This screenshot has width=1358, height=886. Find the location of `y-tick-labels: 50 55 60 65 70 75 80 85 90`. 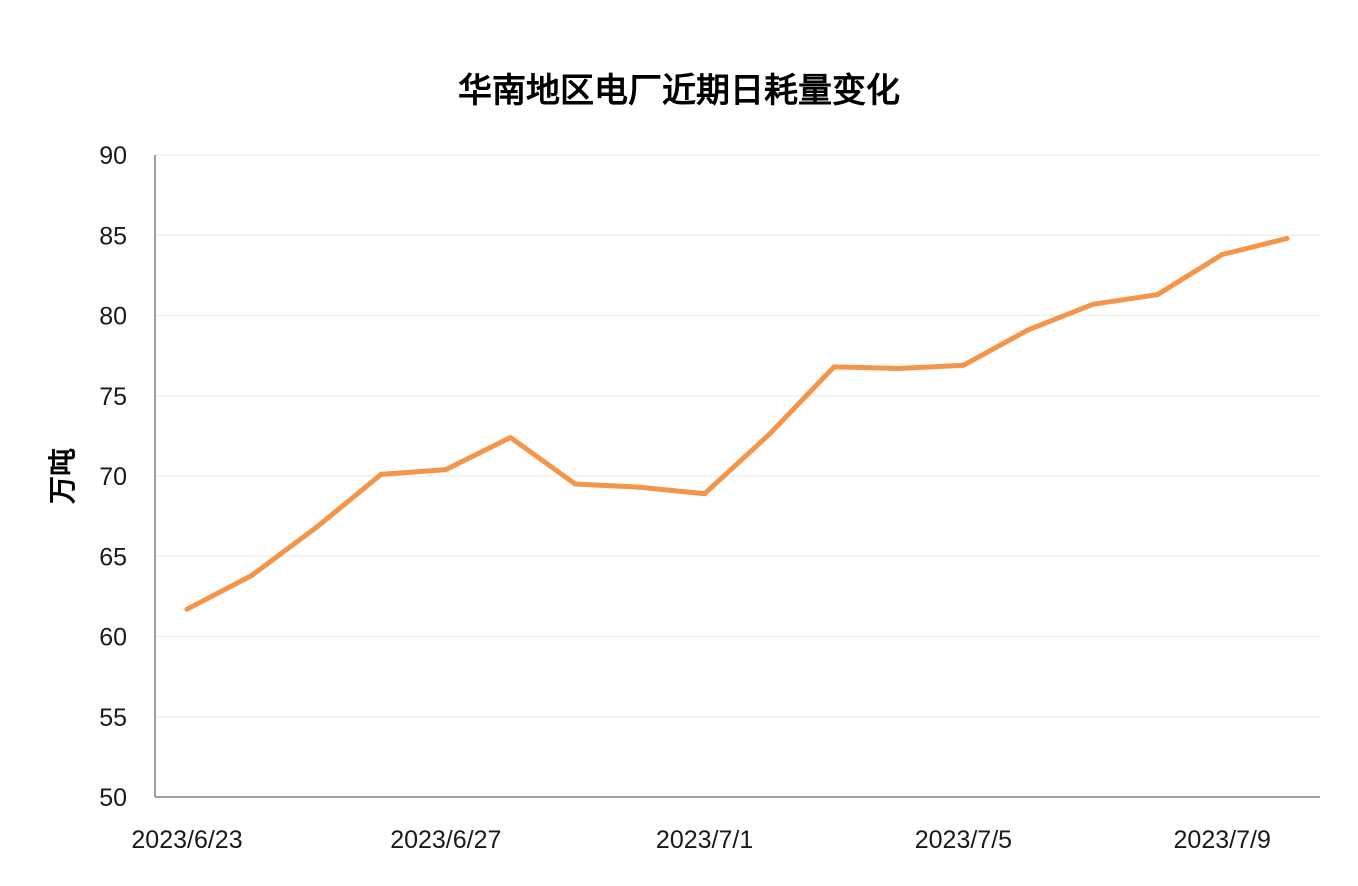

y-tick-labels: 50 55 60 65 70 75 80 85 90 is located at coordinates (113, 477).